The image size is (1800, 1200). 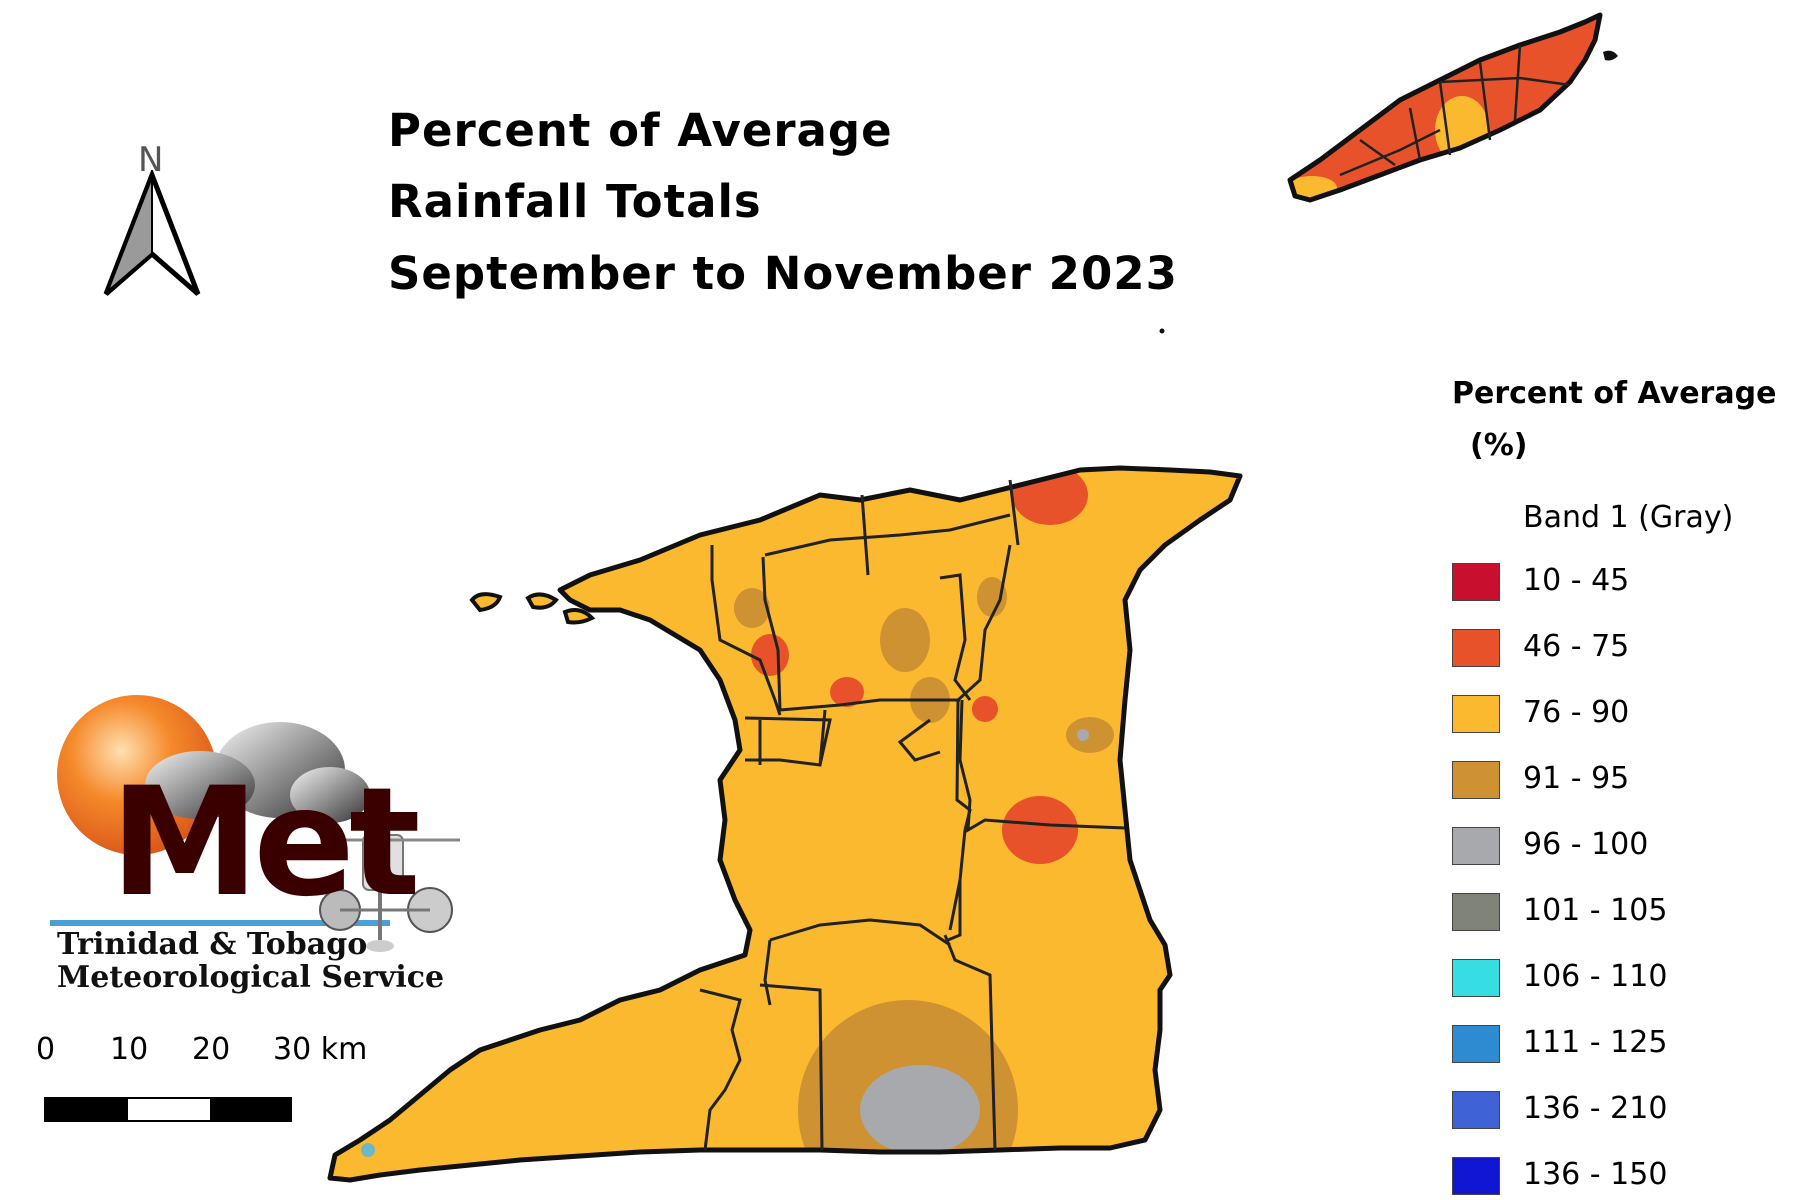 I want to click on legend-label: 10 - 45, so click(x=1576, y=580).